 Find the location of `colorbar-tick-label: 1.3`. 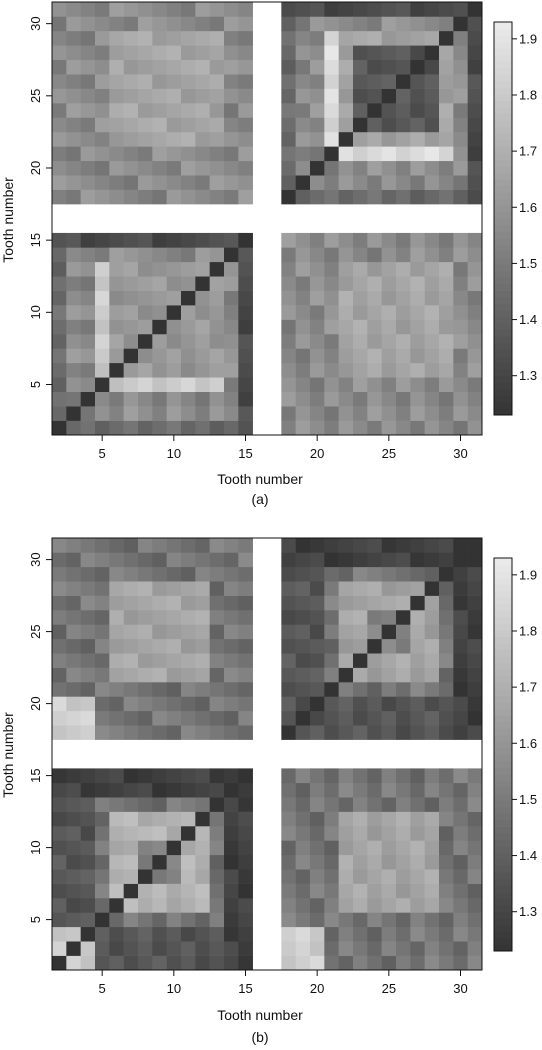

colorbar-tick-label: 1.3 is located at coordinates (528, 375).